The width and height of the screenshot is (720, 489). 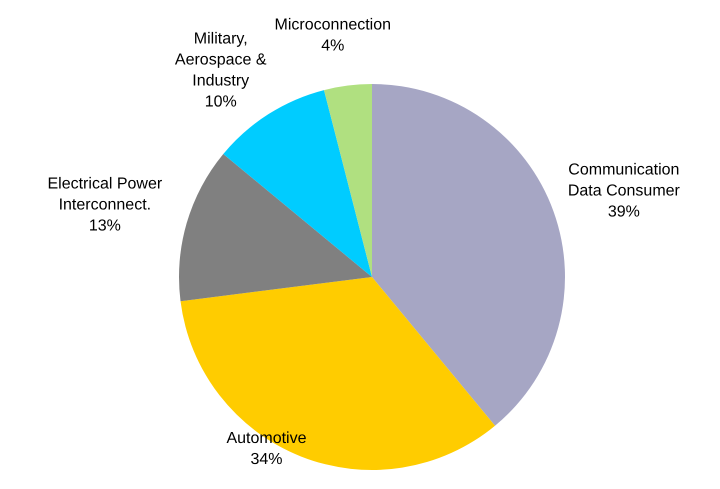 I want to click on data-label: 34%, so click(x=266, y=459).